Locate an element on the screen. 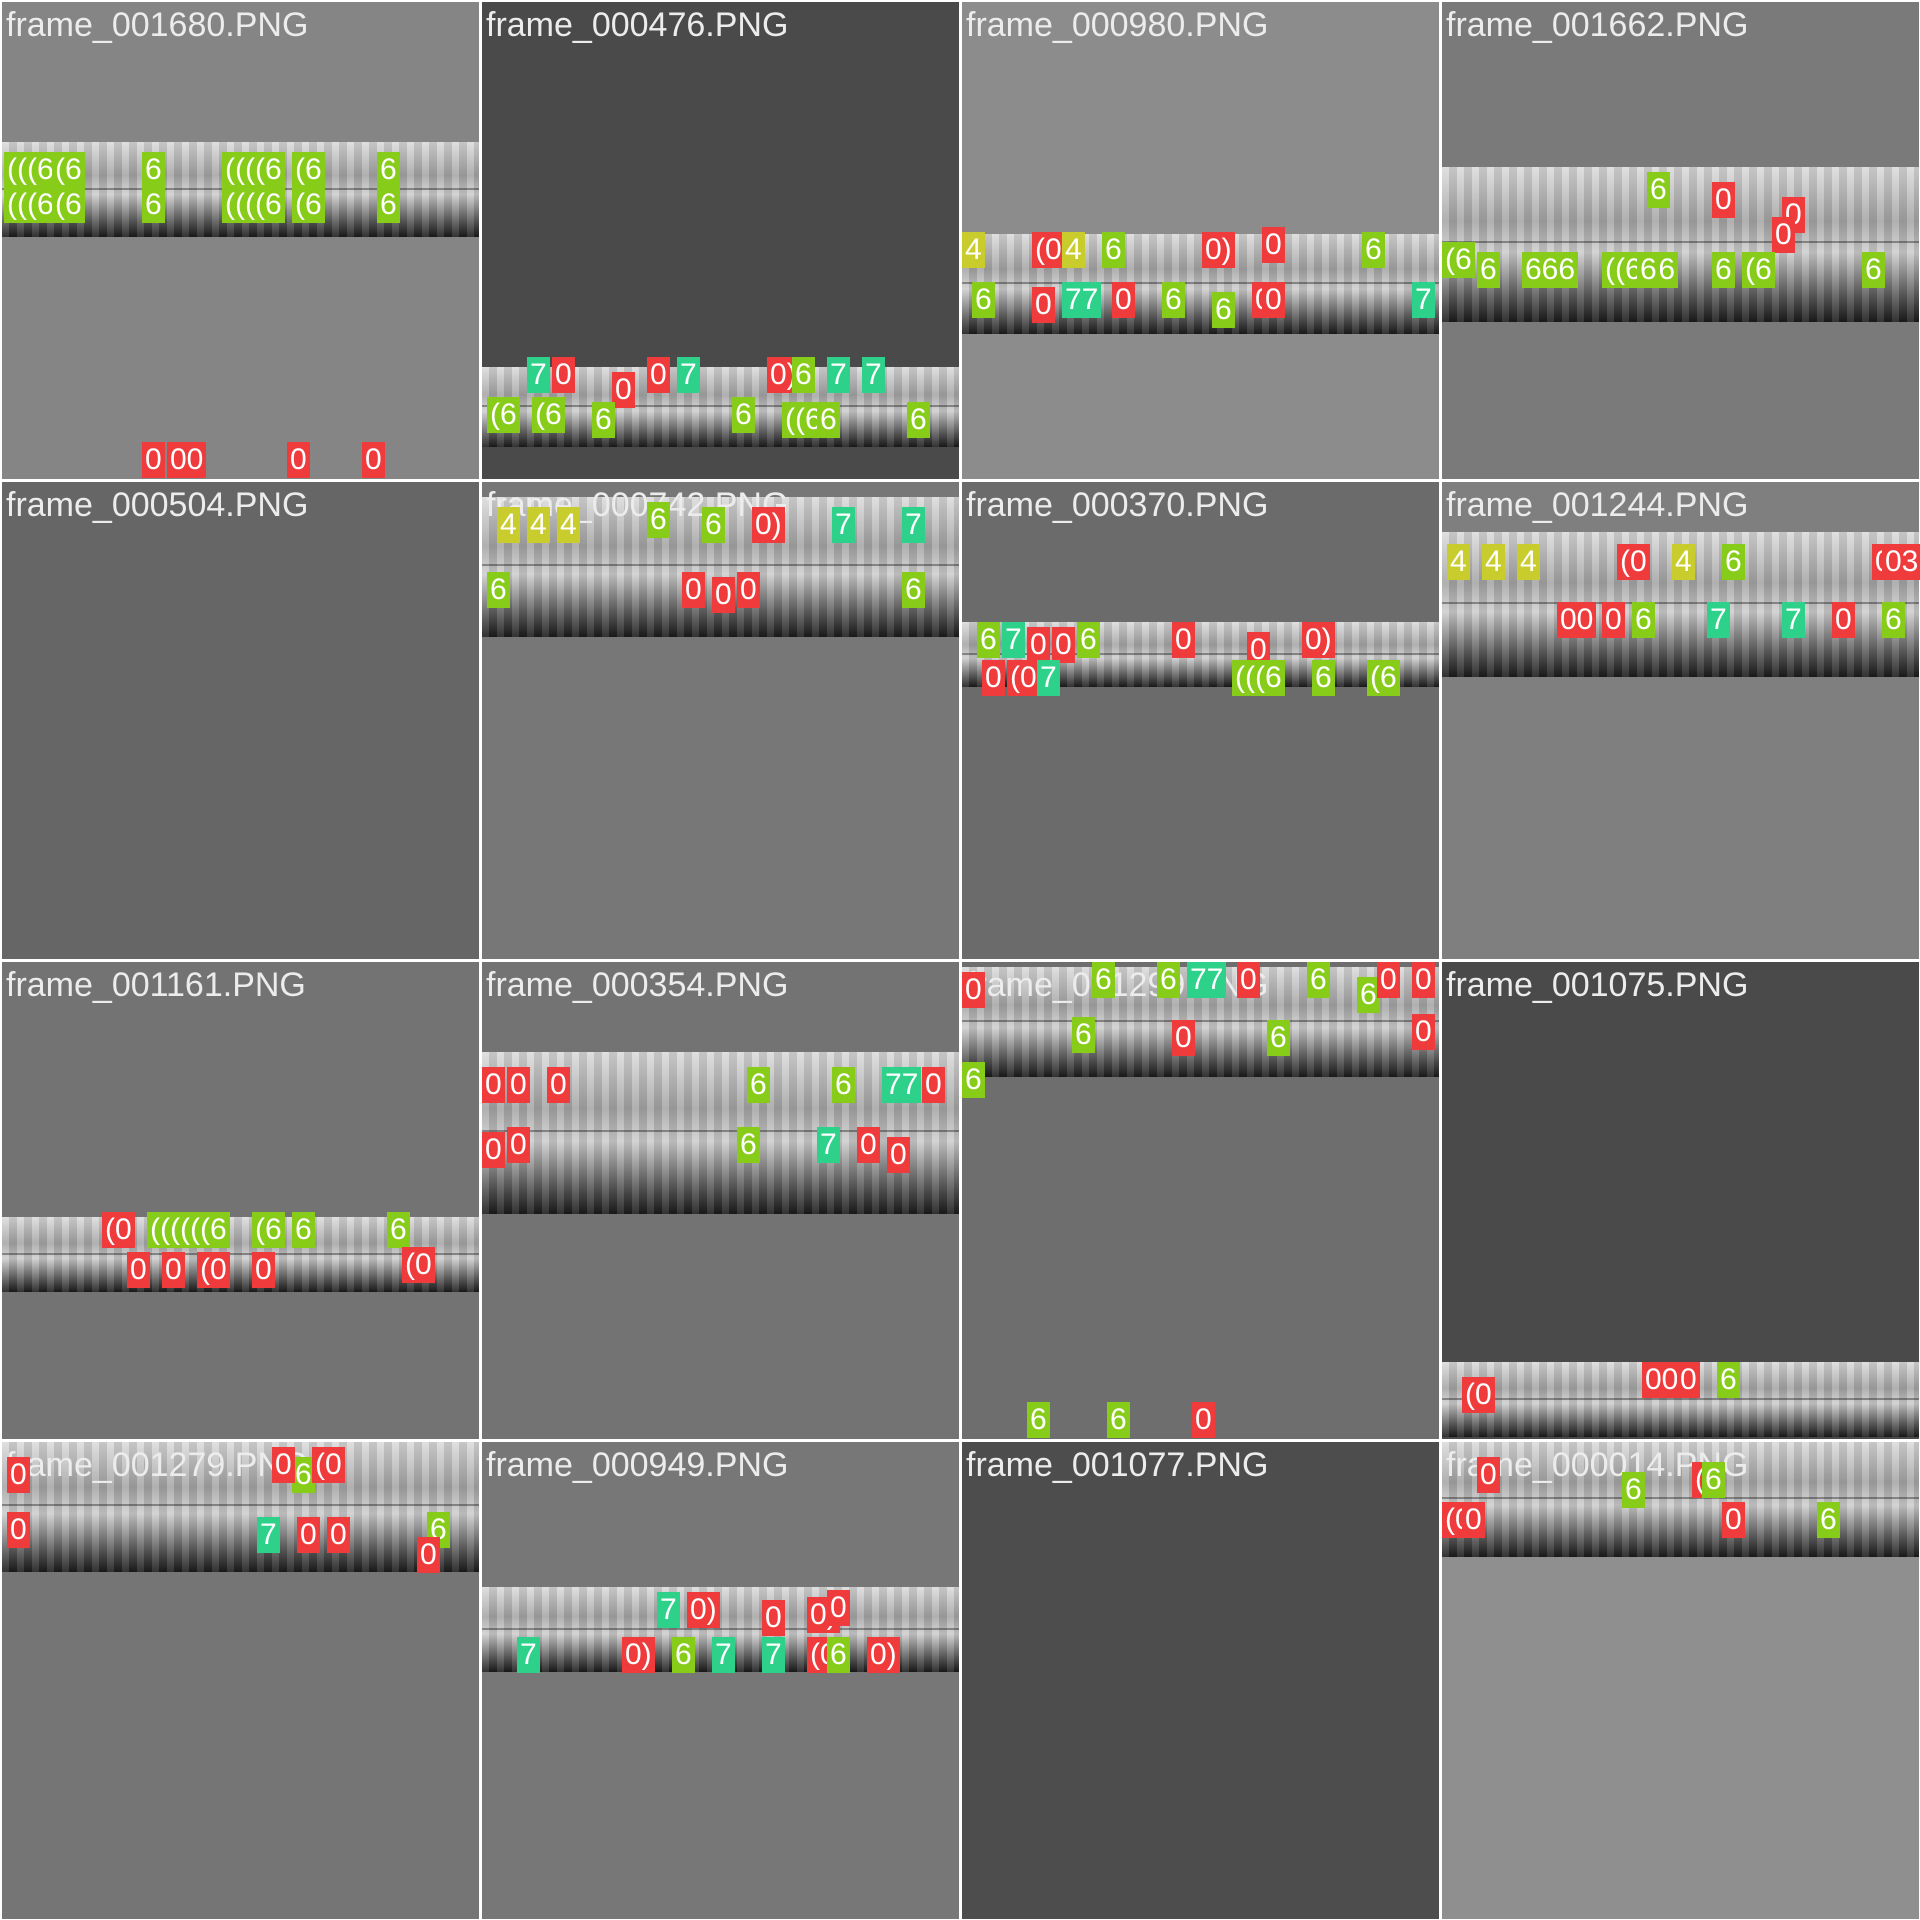  detection-label-class-7: 77 is located at coordinates (1082, 300).